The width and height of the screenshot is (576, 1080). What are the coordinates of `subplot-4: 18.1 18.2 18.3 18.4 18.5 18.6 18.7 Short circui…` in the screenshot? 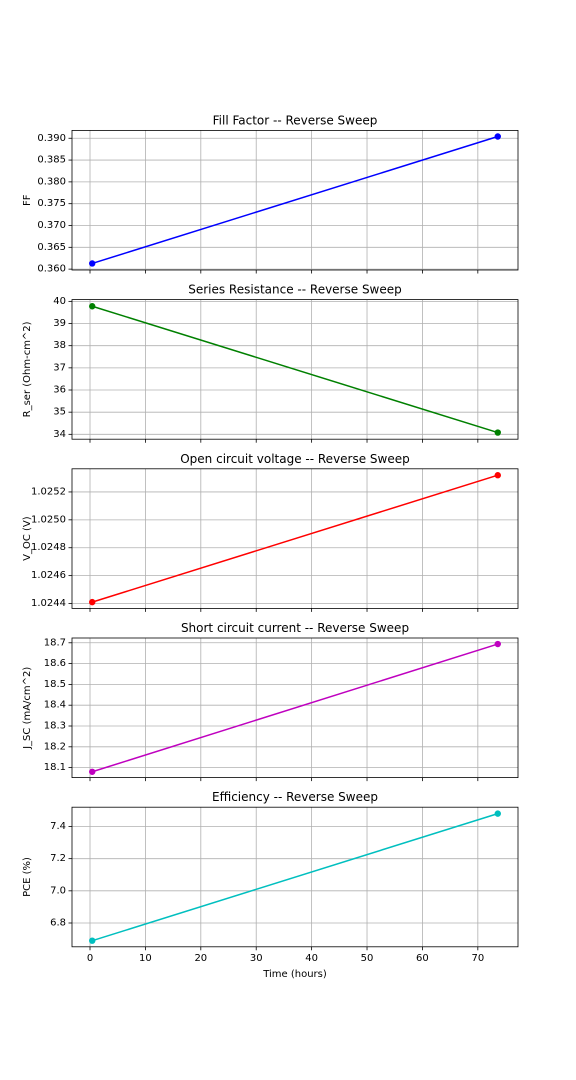 It's located at (270, 701).